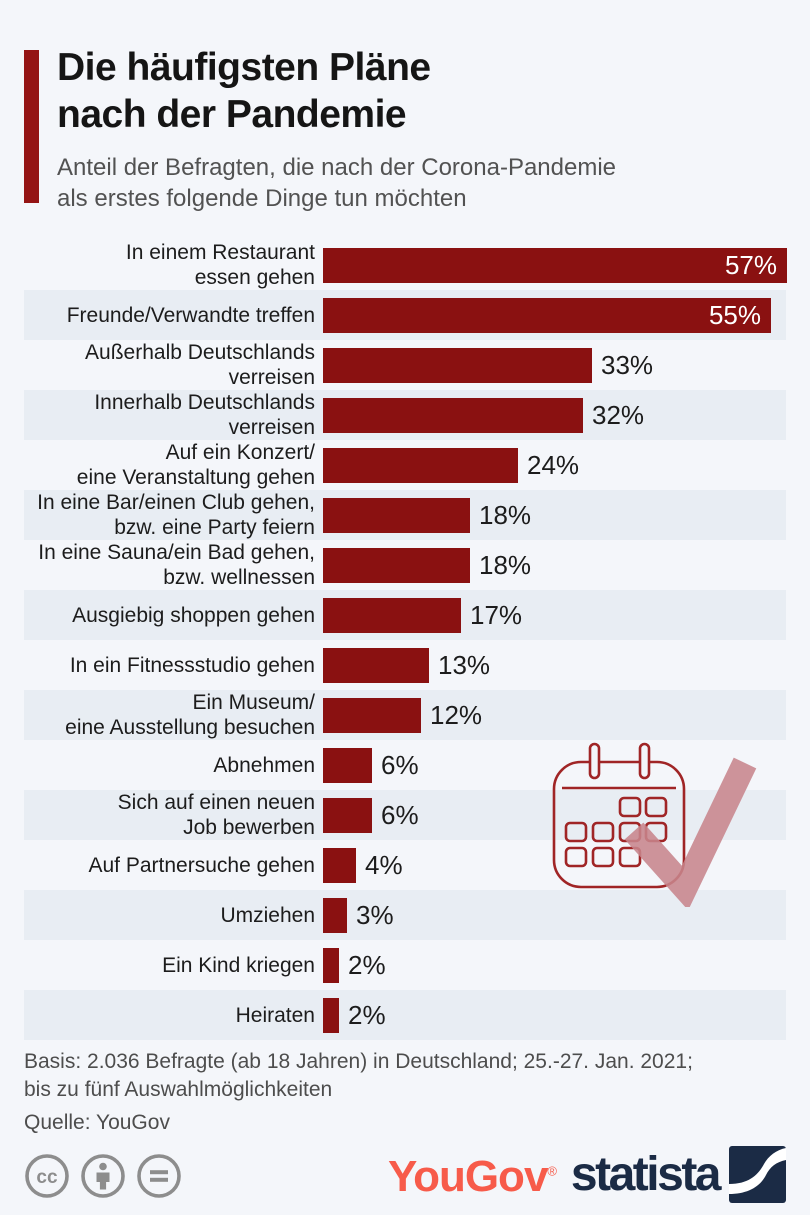 The height and width of the screenshot is (1215, 810). I want to click on category-label: Auf Partnersuche gehen, so click(202, 865).